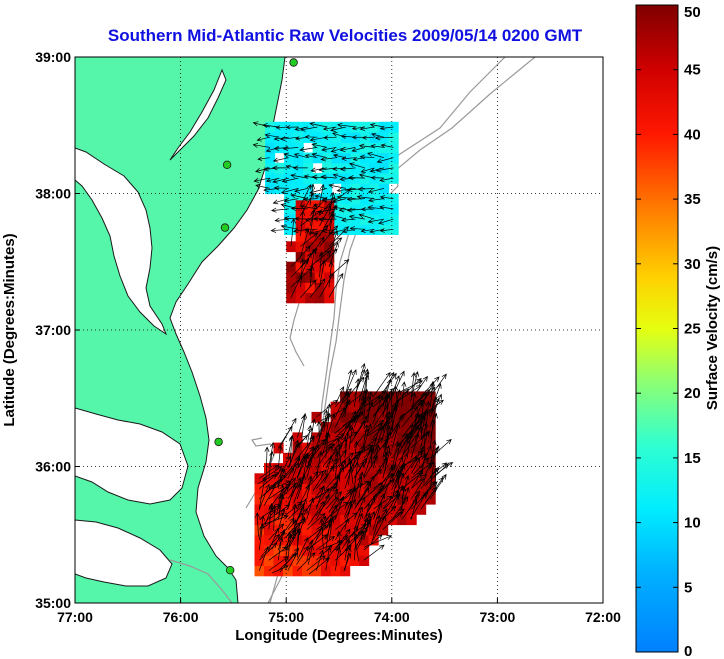 This screenshot has width=724, height=659. What do you see at coordinates (53, 467) in the screenshot?
I see `y-tick-label: 36:00` at bounding box center [53, 467].